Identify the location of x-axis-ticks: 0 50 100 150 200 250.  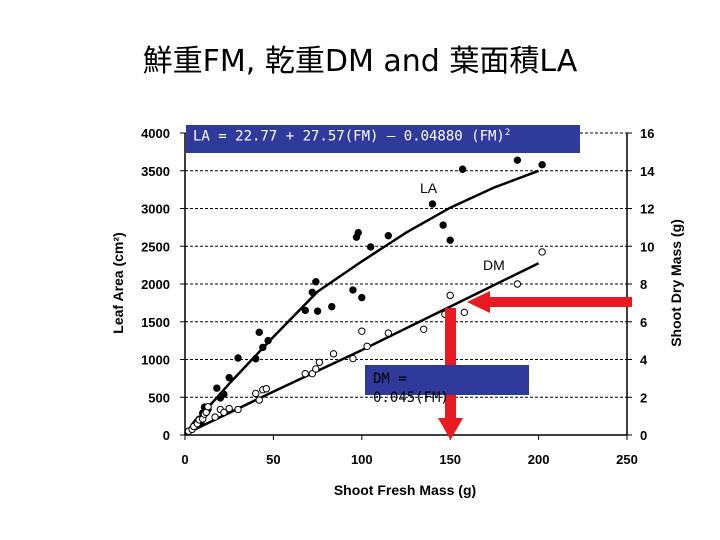
(409, 451).